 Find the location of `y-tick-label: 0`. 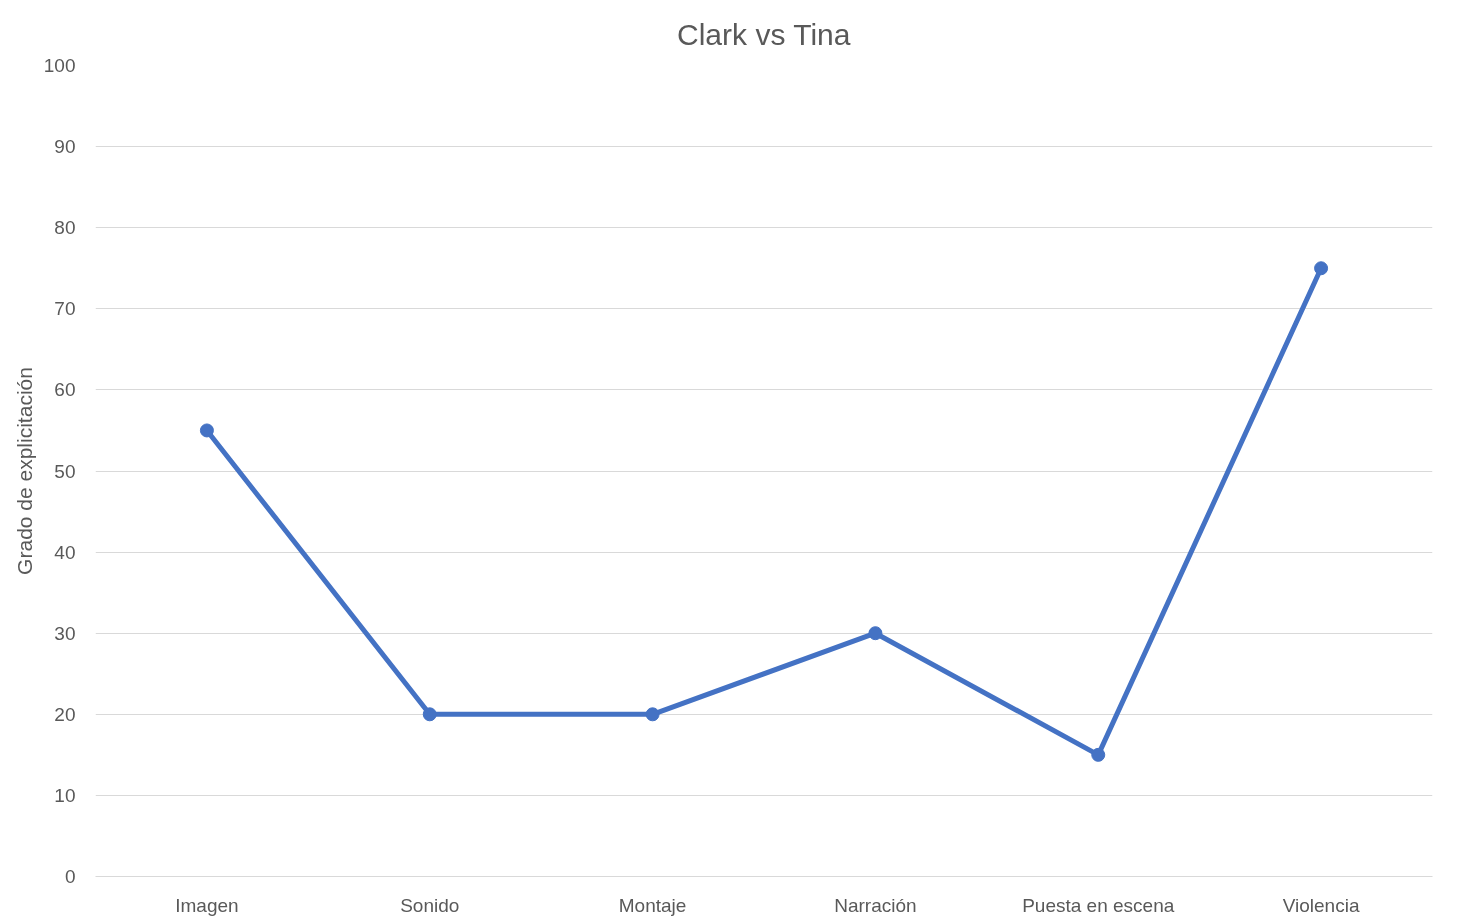

y-tick-label: 0 is located at coordinates (70, 876).